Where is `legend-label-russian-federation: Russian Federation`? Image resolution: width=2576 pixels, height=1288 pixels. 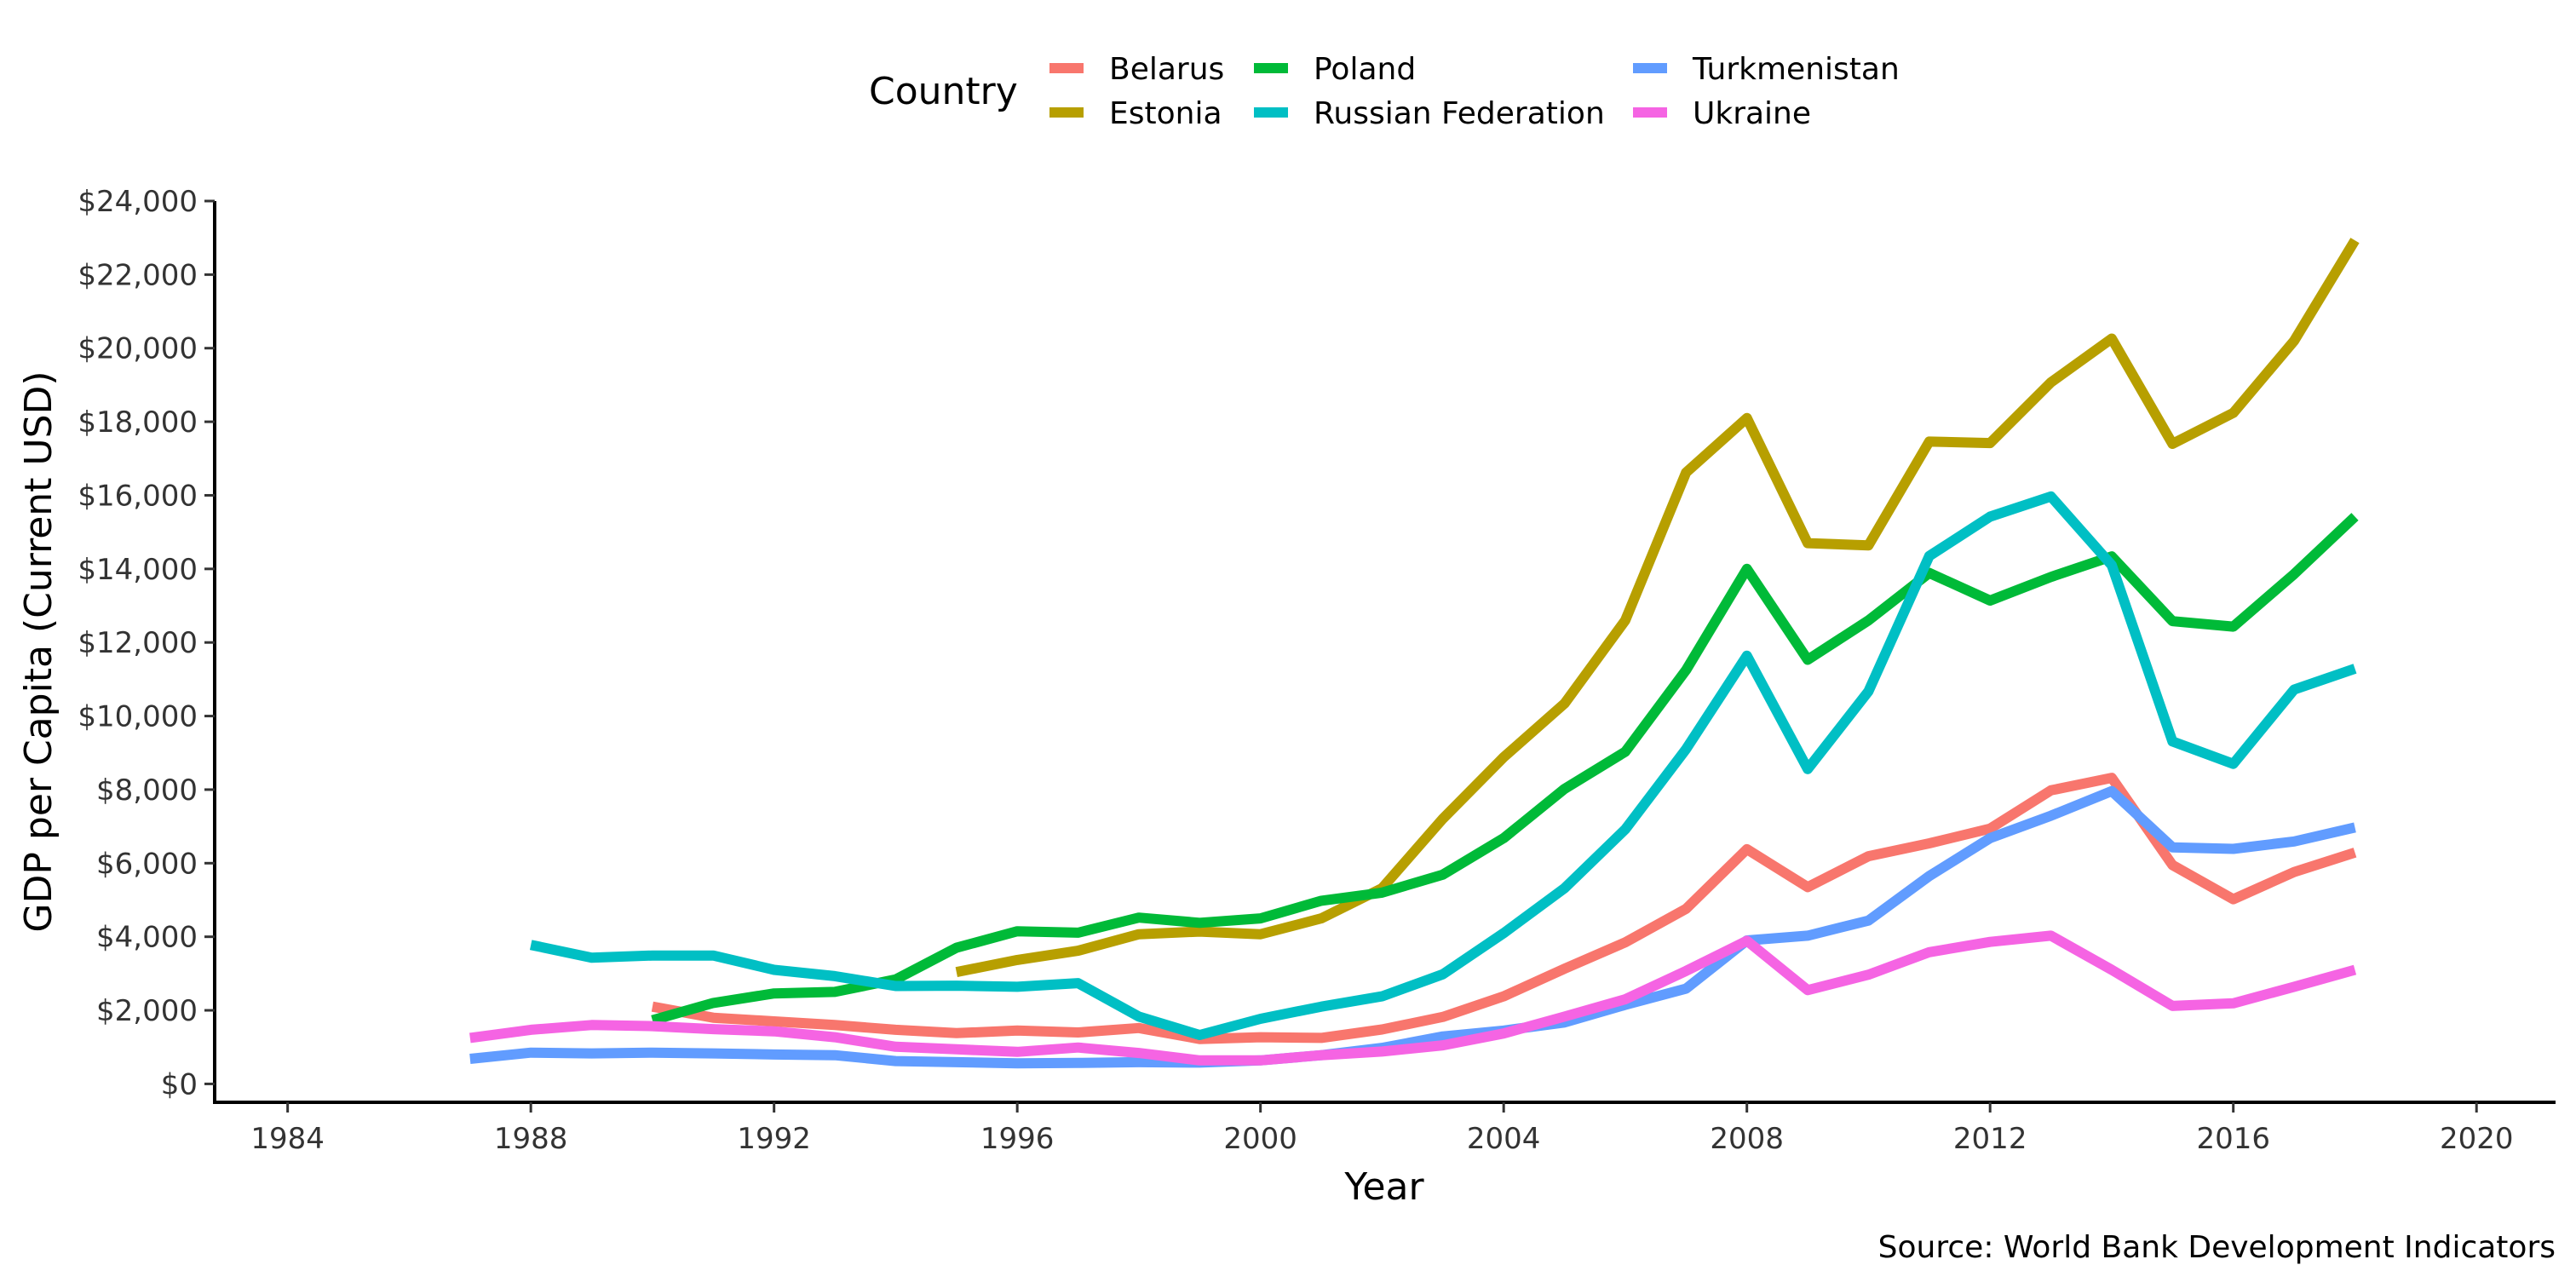 legend-label-russian-federation: Russian Federation is located at coordinates (1460, 114).